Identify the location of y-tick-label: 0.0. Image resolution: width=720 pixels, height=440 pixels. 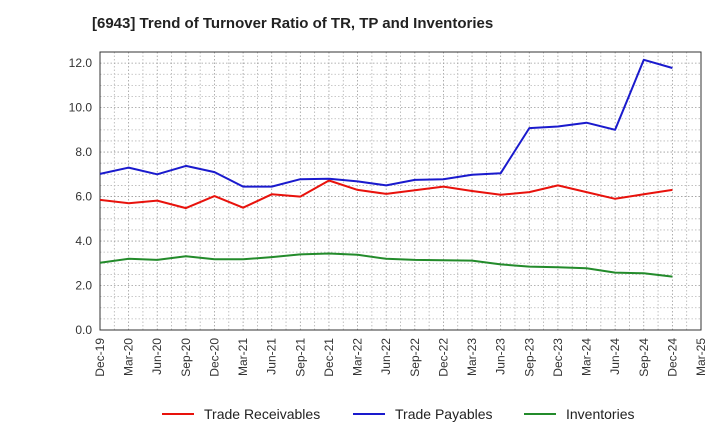
(83, 330).